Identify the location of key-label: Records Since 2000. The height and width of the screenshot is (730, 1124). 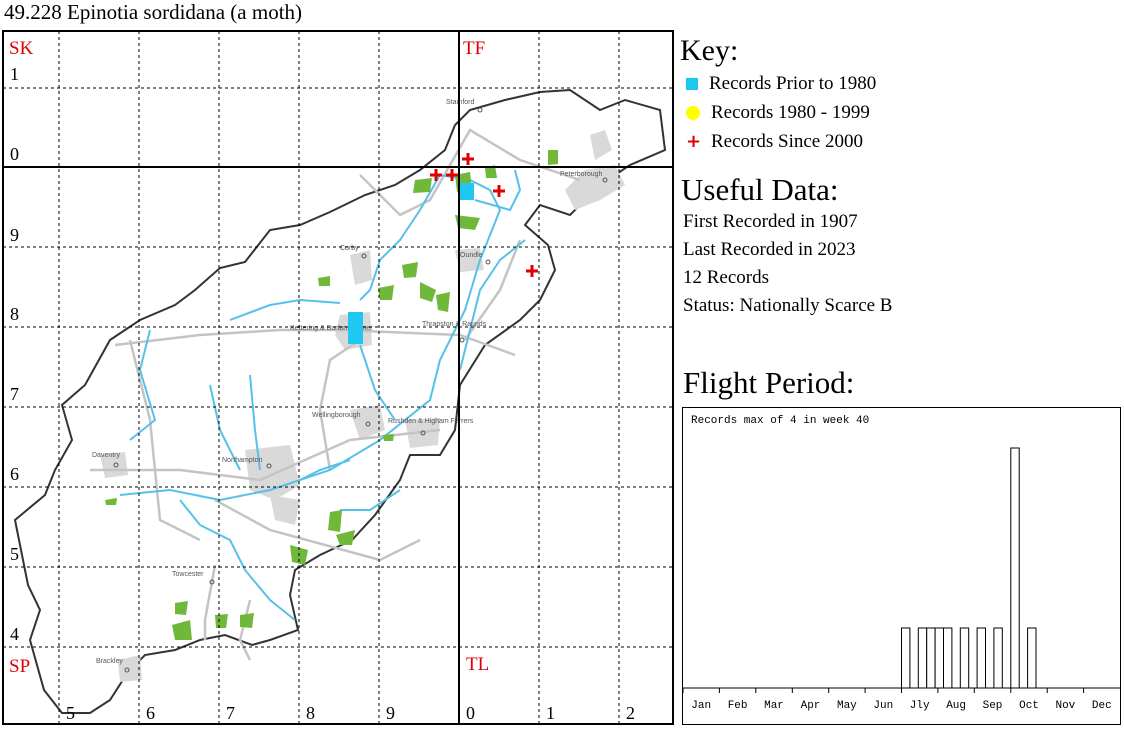
(787, 141).